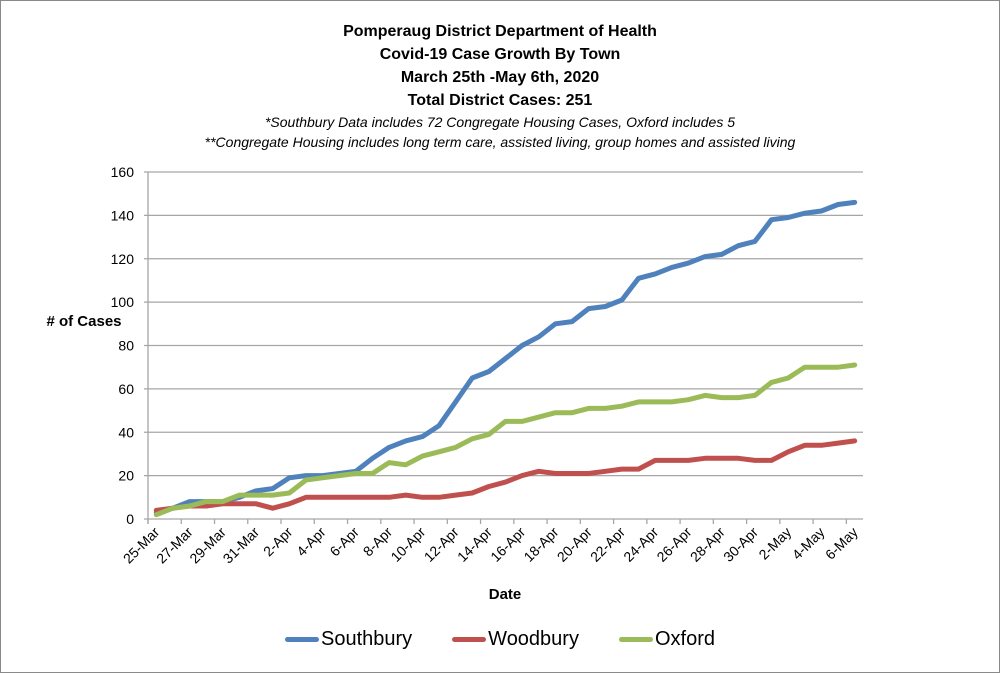 The width and height of the screenshot is (1000, 673). What do you see at coordinates (500, 31) in the screenshot?
I see `chart-title: Pomperaug District Department of Health` at bounding box center [500, 31].